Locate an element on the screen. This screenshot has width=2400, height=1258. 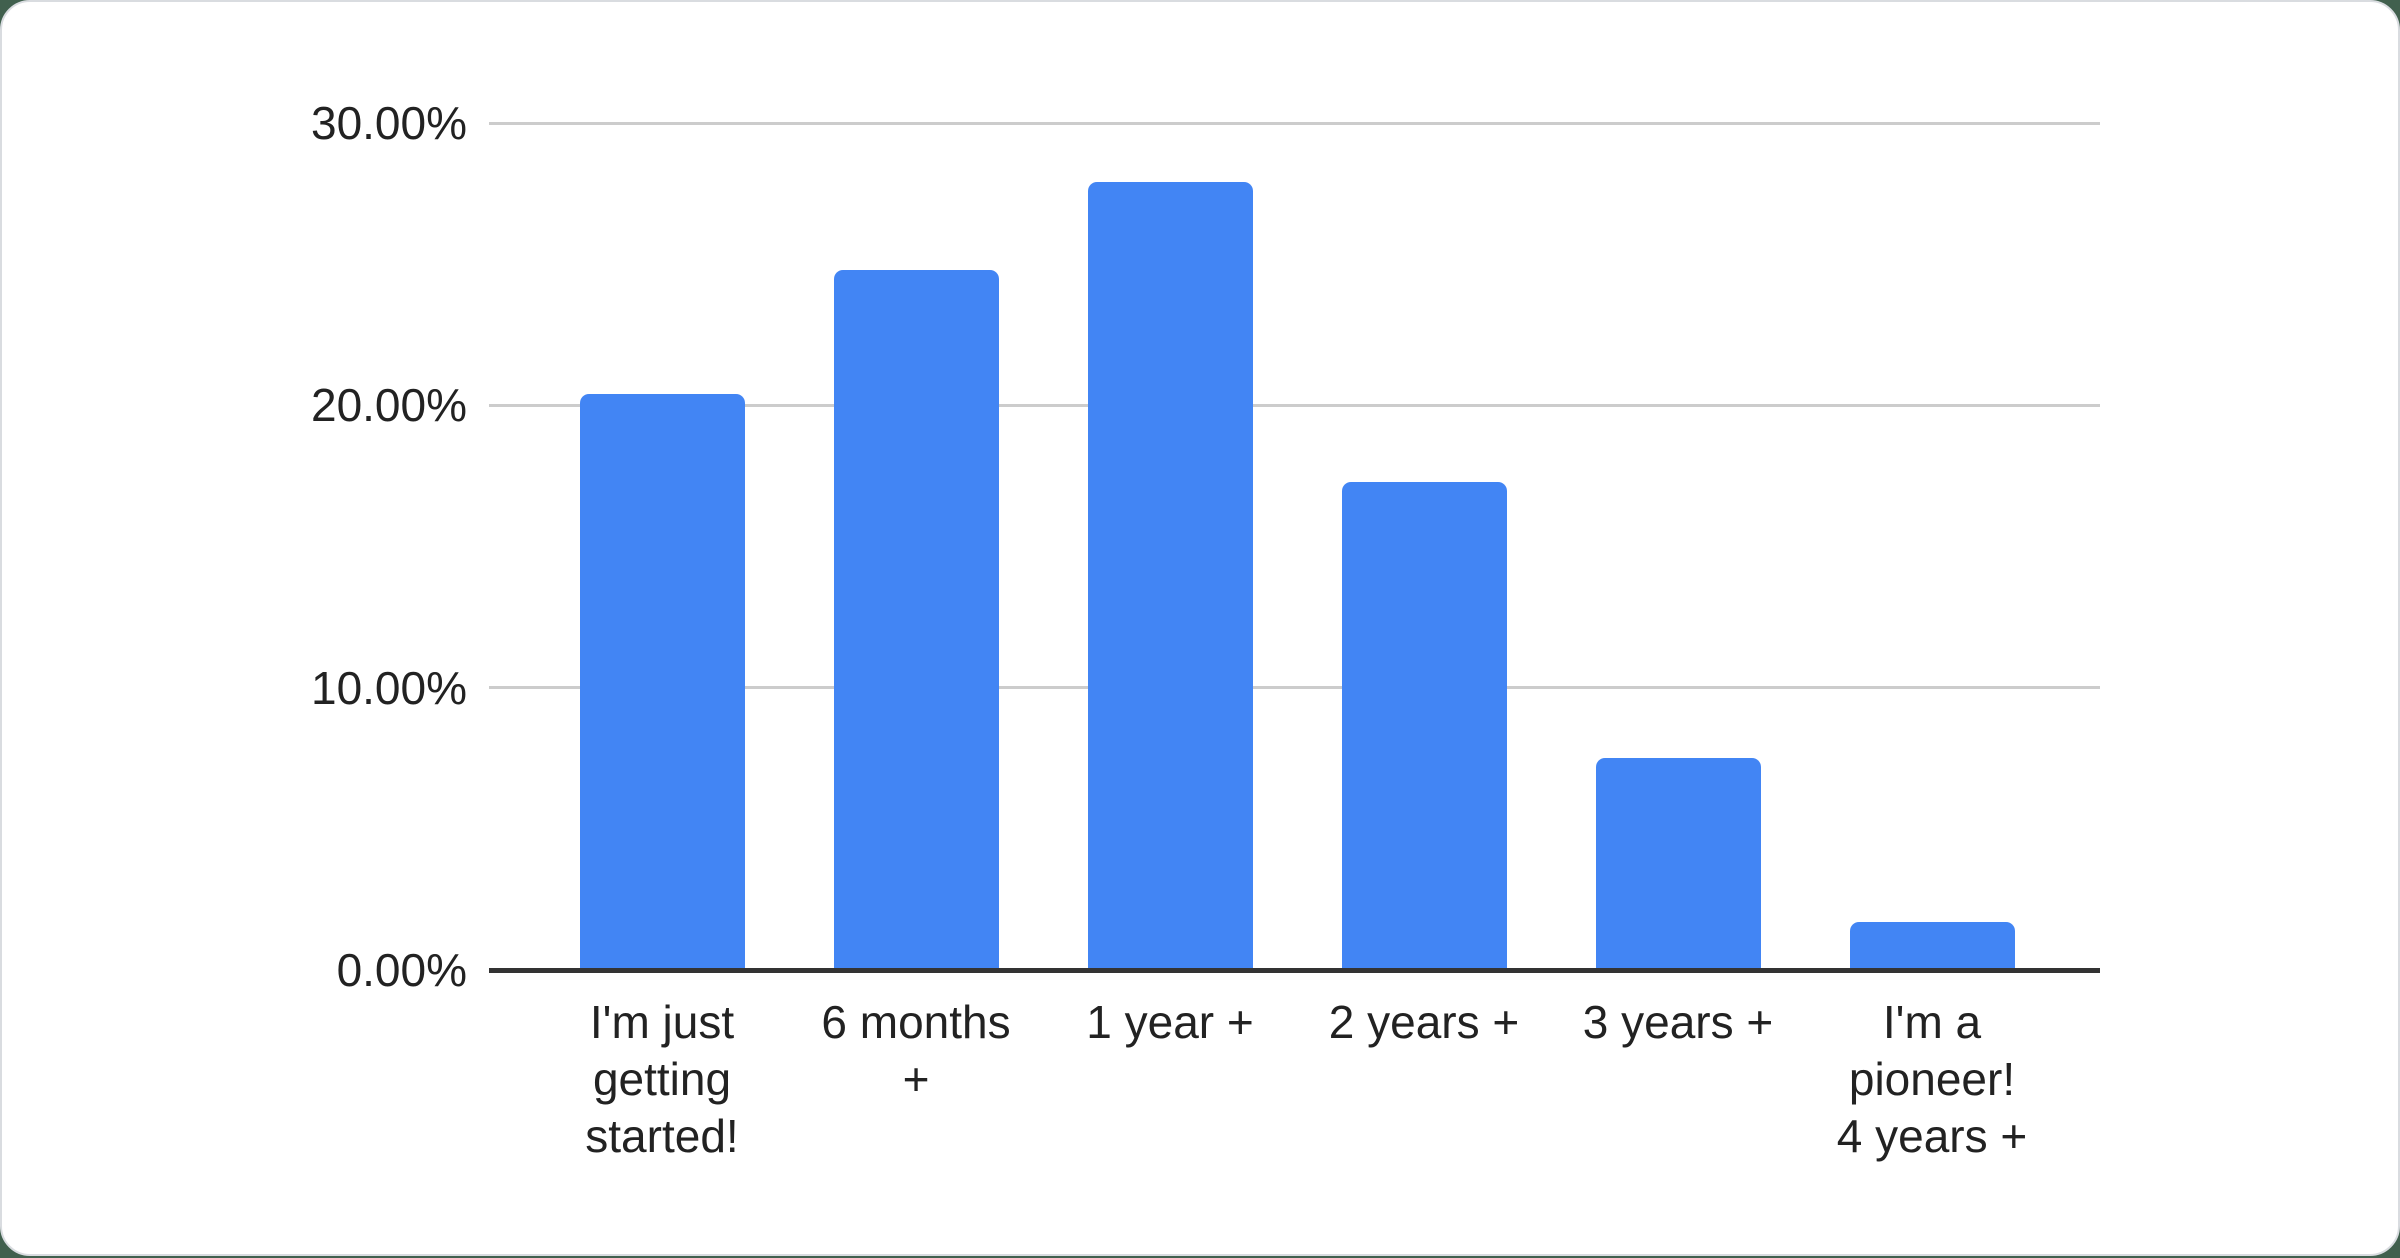
x-axis-category-label: I'm a pioneer! 4 years + is located at coordinates (1932, 1079).